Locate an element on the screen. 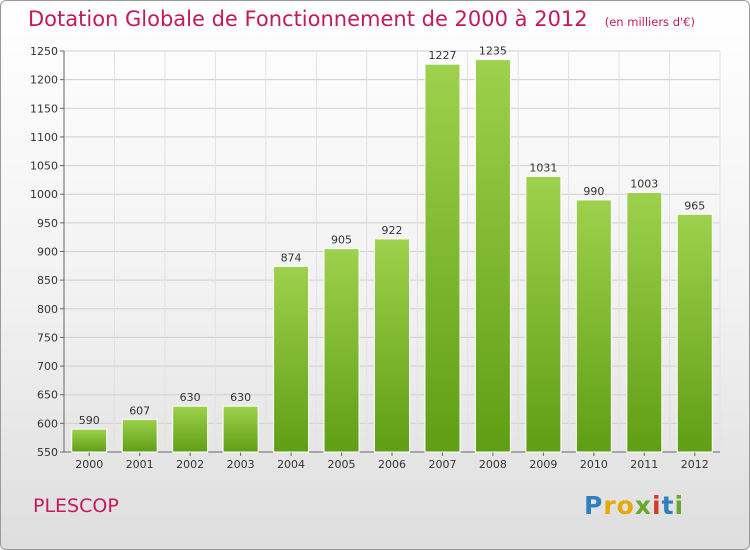  y-tick-label: 950 is located at coordinates (47, 223).